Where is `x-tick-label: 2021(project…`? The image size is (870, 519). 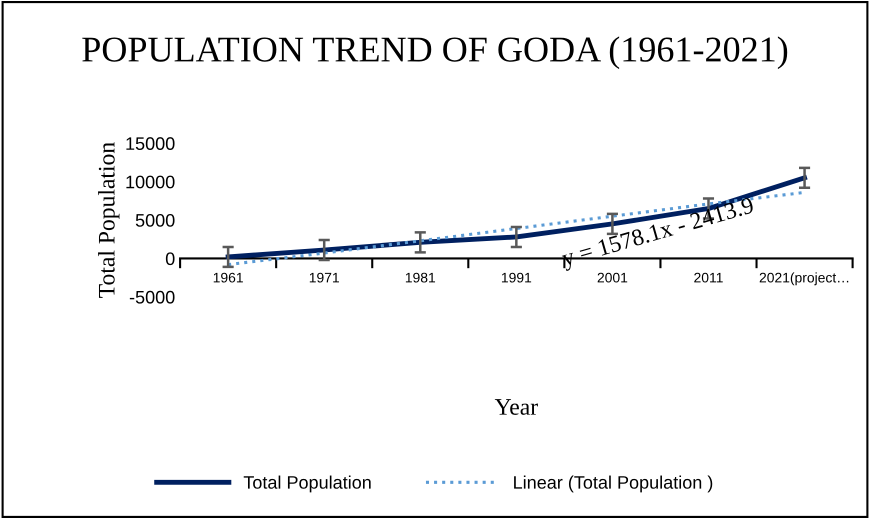 x-tick-label: 2021(project… is located at coordinates (804, 279).